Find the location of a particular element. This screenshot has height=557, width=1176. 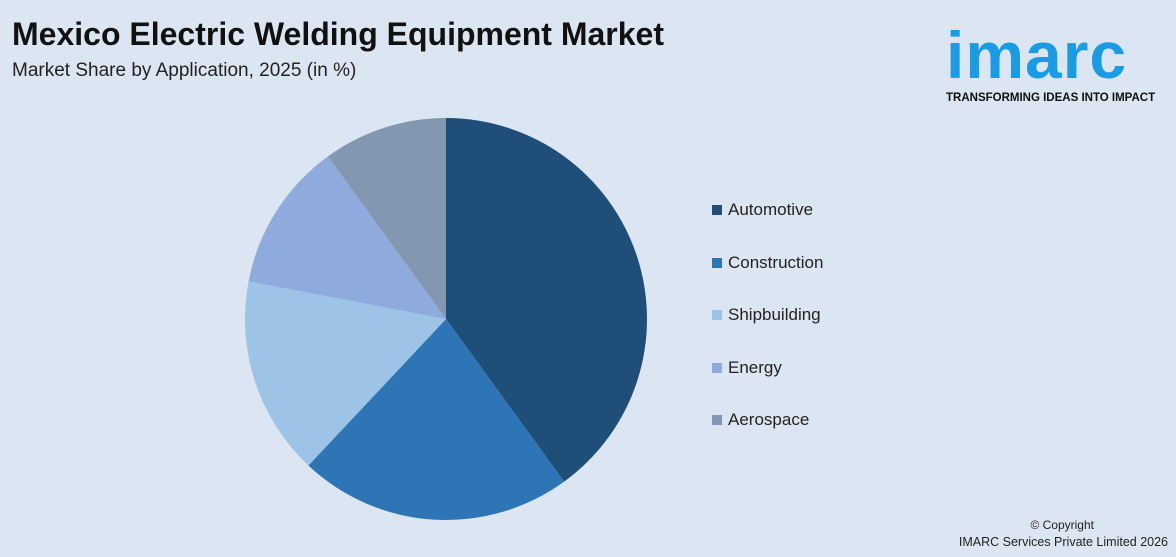

company-credit: IMARC Services Private Limited 2026 is located at coordinates (1063, 542).